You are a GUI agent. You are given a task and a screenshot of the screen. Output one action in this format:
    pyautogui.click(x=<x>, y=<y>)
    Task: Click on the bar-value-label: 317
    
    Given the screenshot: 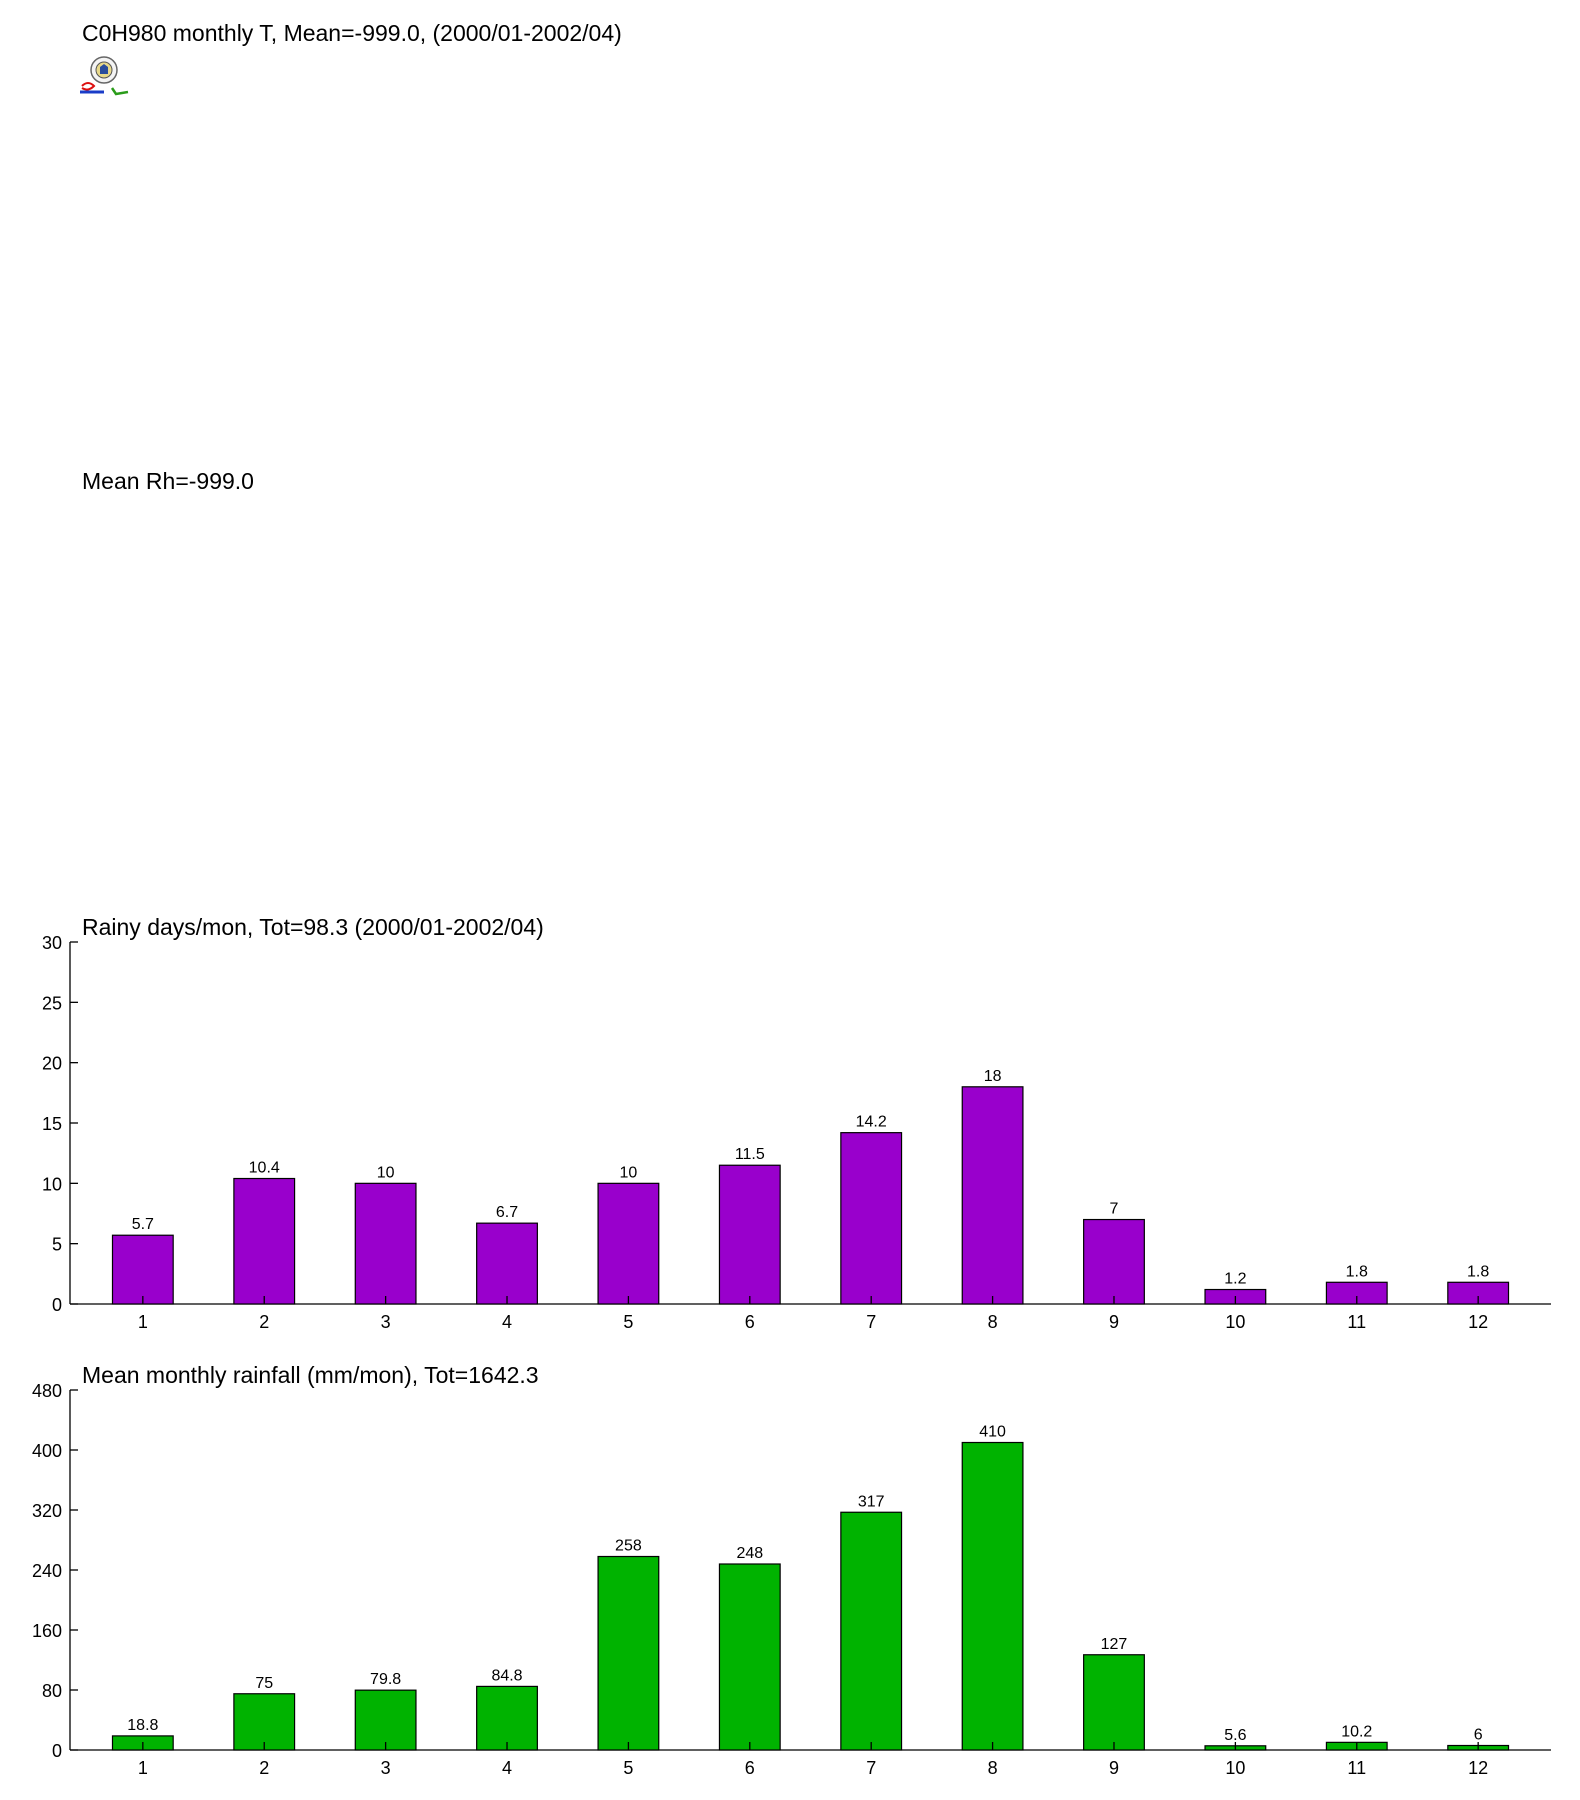 What is the action you would take?
    pyautogui.click(x=871, y=1501)
    